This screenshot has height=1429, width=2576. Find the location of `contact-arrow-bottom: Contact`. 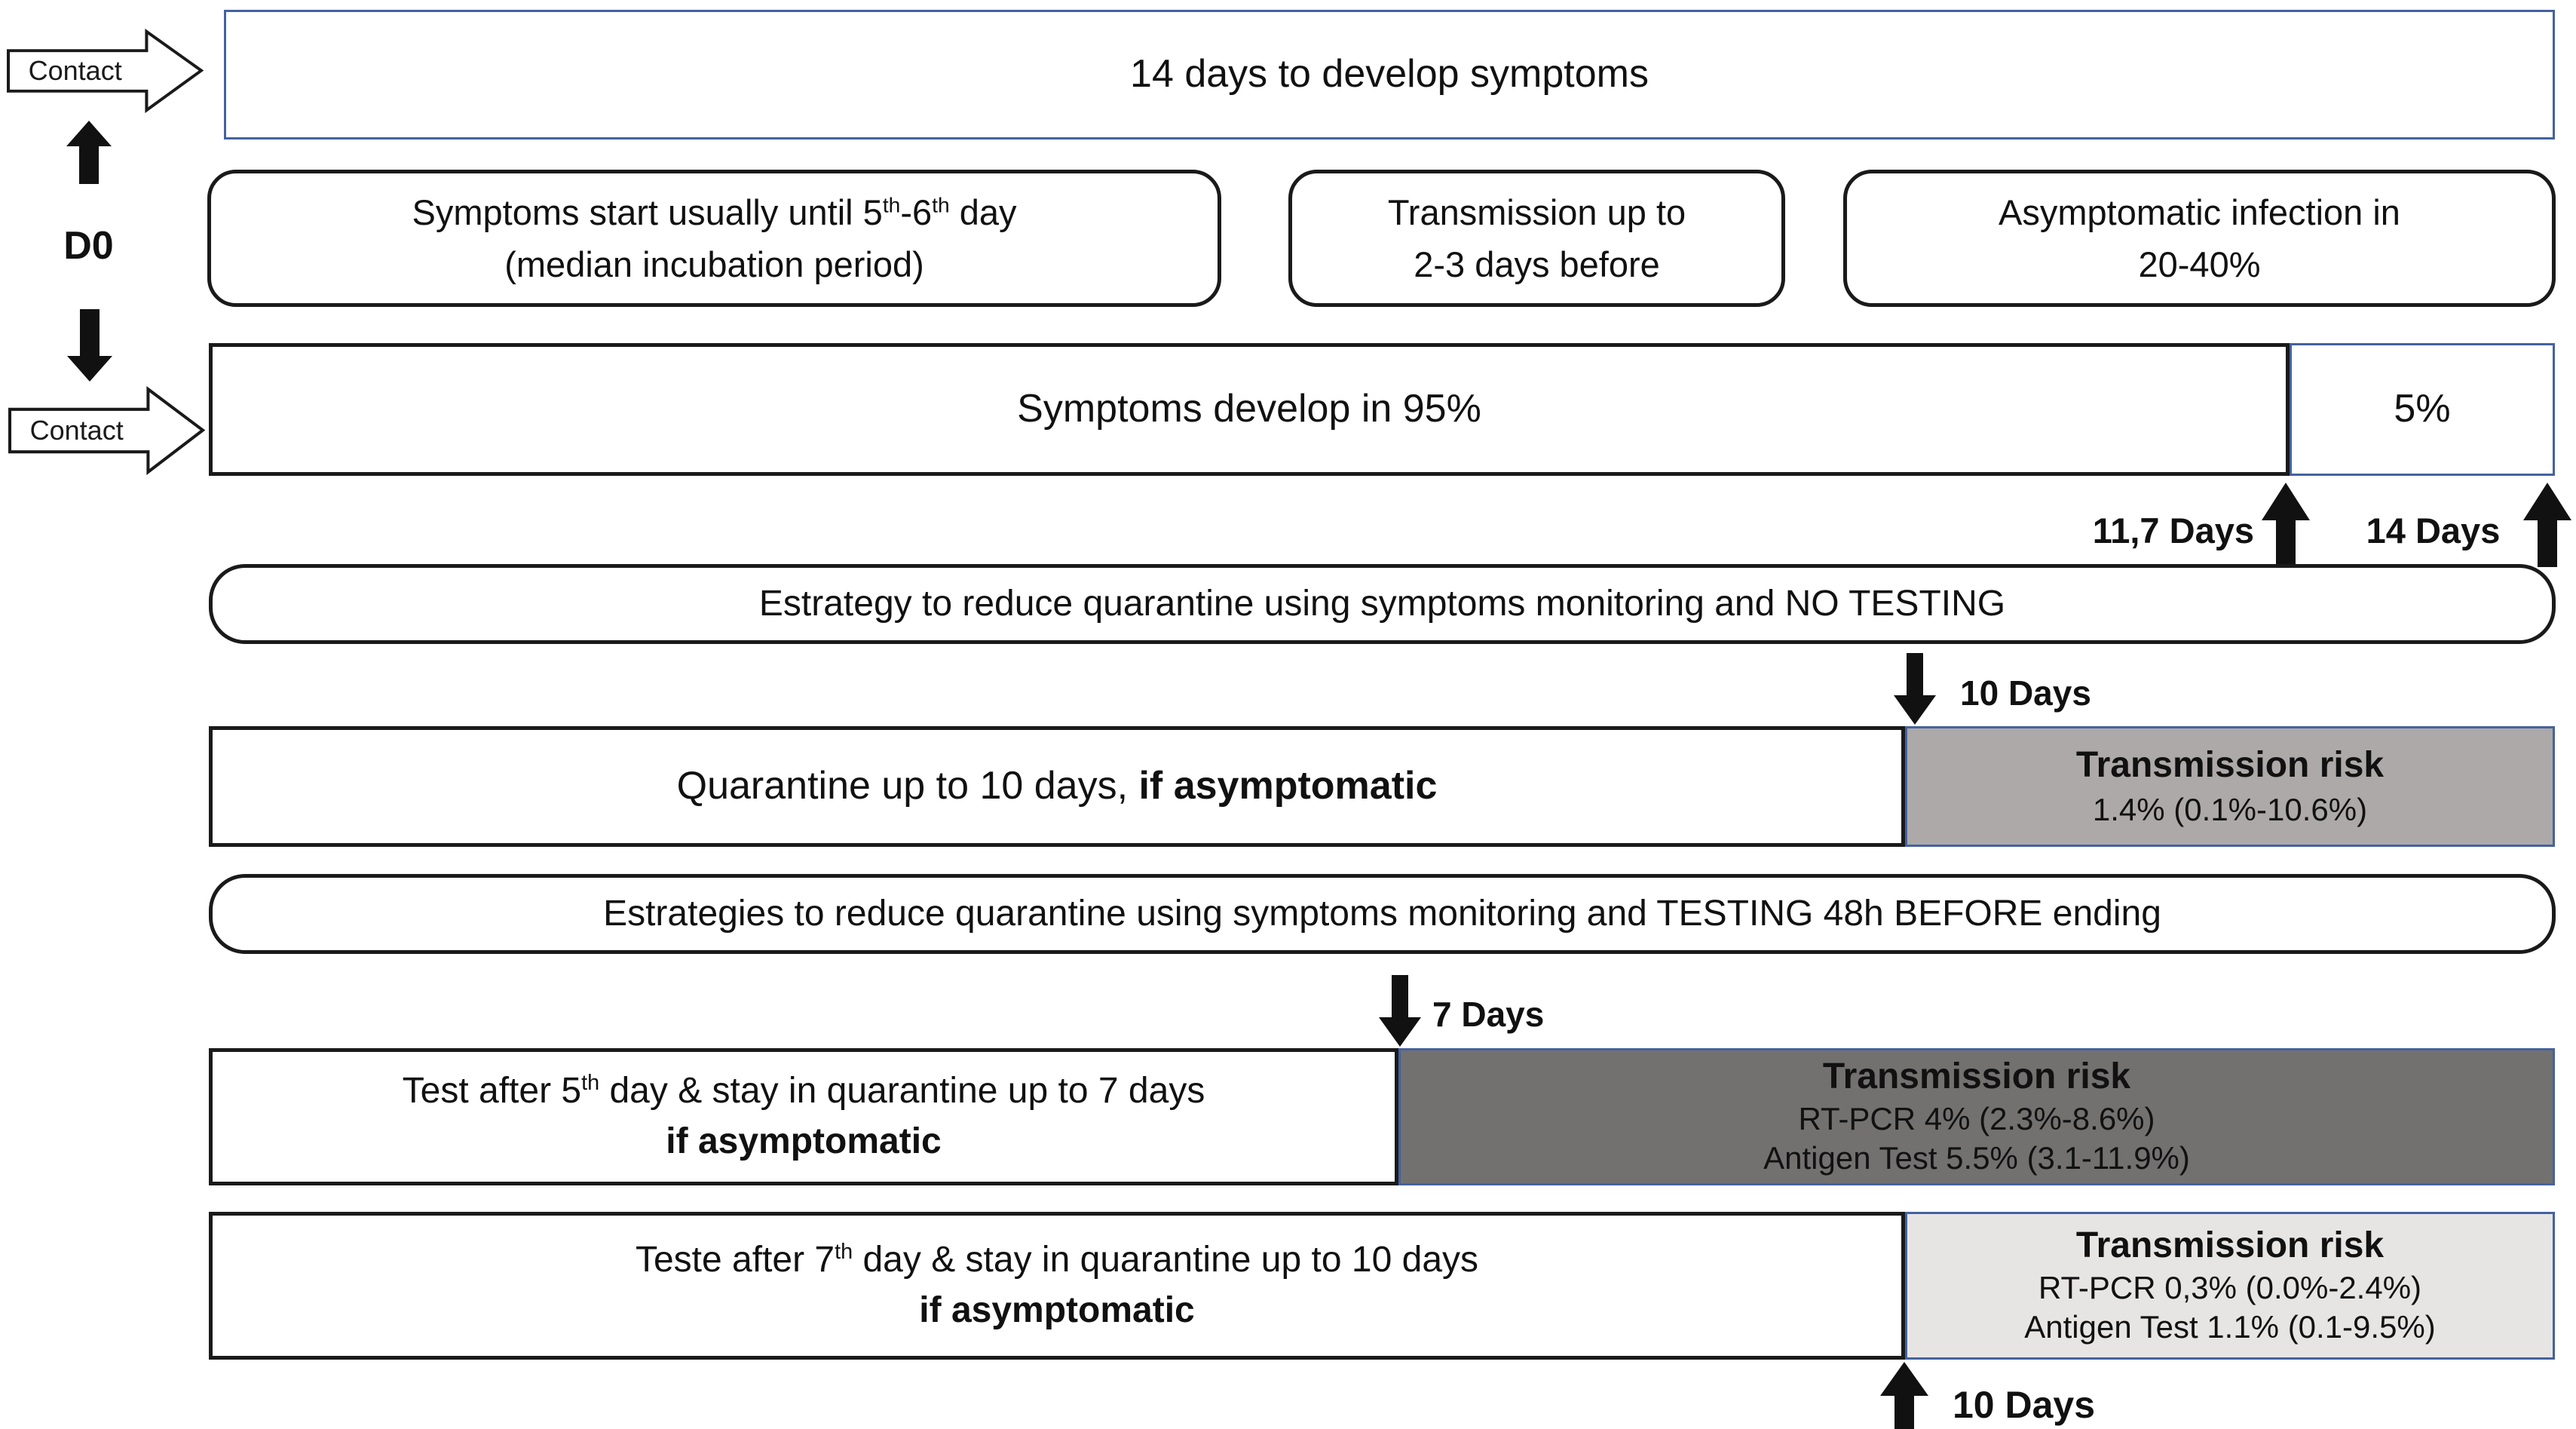

contact-arrow-bottom: Contact is located at coordinates (106, 430).